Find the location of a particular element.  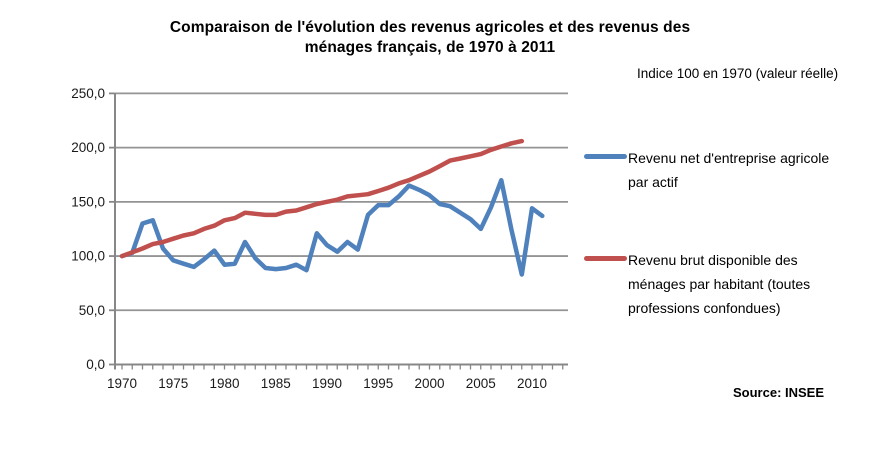

svg-text: 1975 is located at coordinates (173, 383).